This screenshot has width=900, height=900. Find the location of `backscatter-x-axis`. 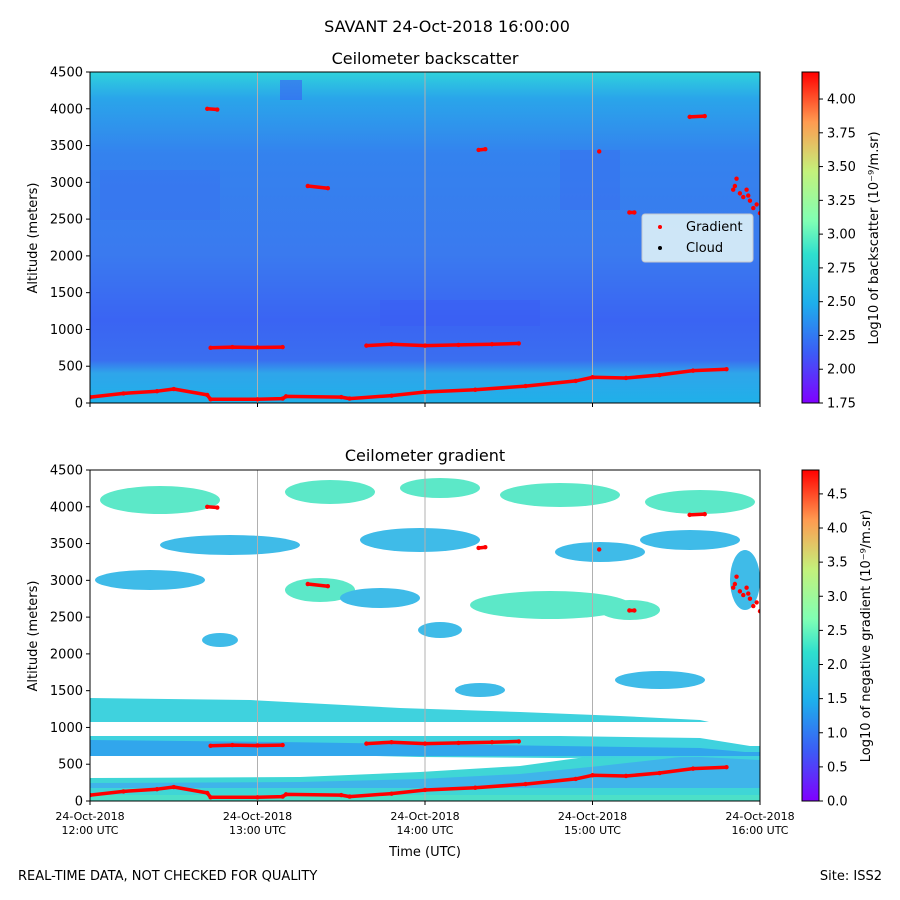

backscatter-x-axis is located at coordinates (425, 405).